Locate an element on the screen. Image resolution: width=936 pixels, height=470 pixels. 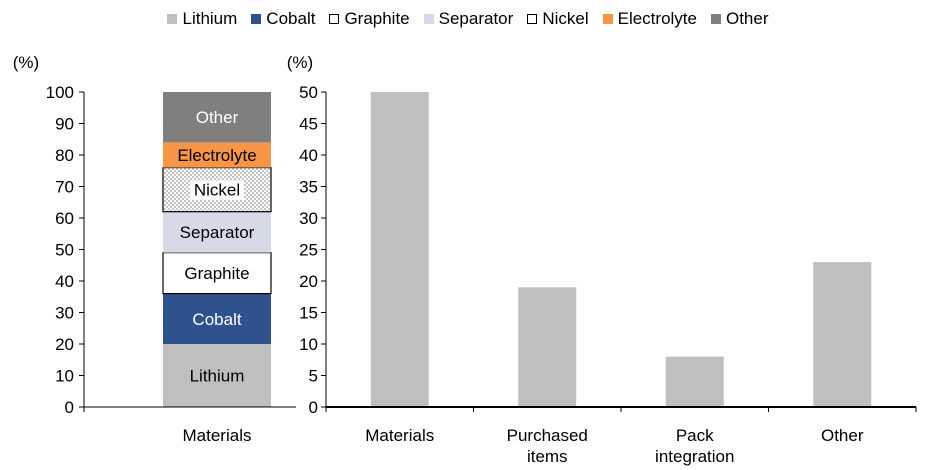
legend-label: Cobalt is located at coordinates (291, 18).